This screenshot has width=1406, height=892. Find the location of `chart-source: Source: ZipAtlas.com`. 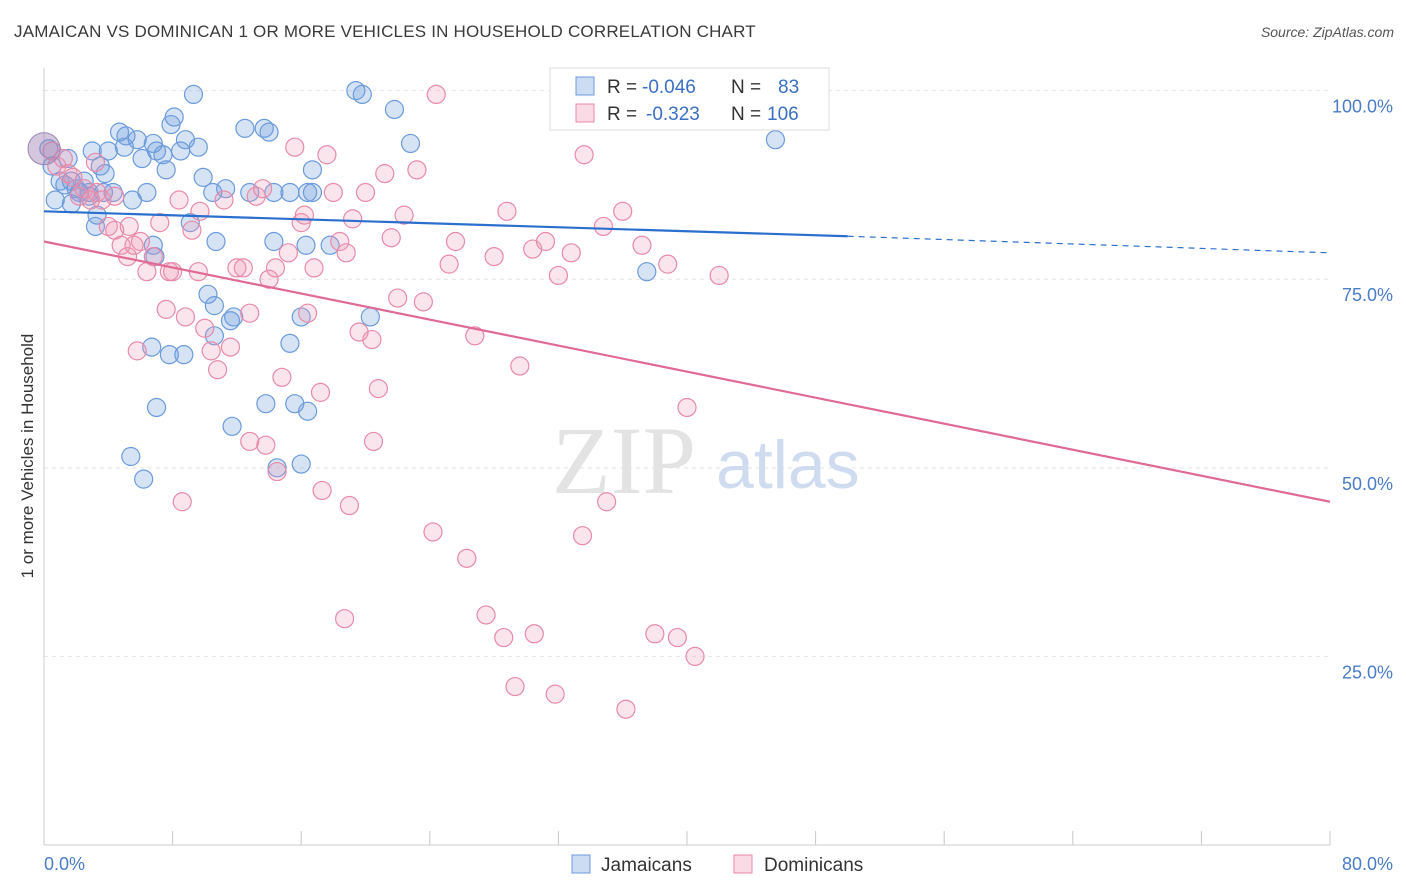

chart-source: Source: ZipAtlas.com is located at coordinates (1327, 32).